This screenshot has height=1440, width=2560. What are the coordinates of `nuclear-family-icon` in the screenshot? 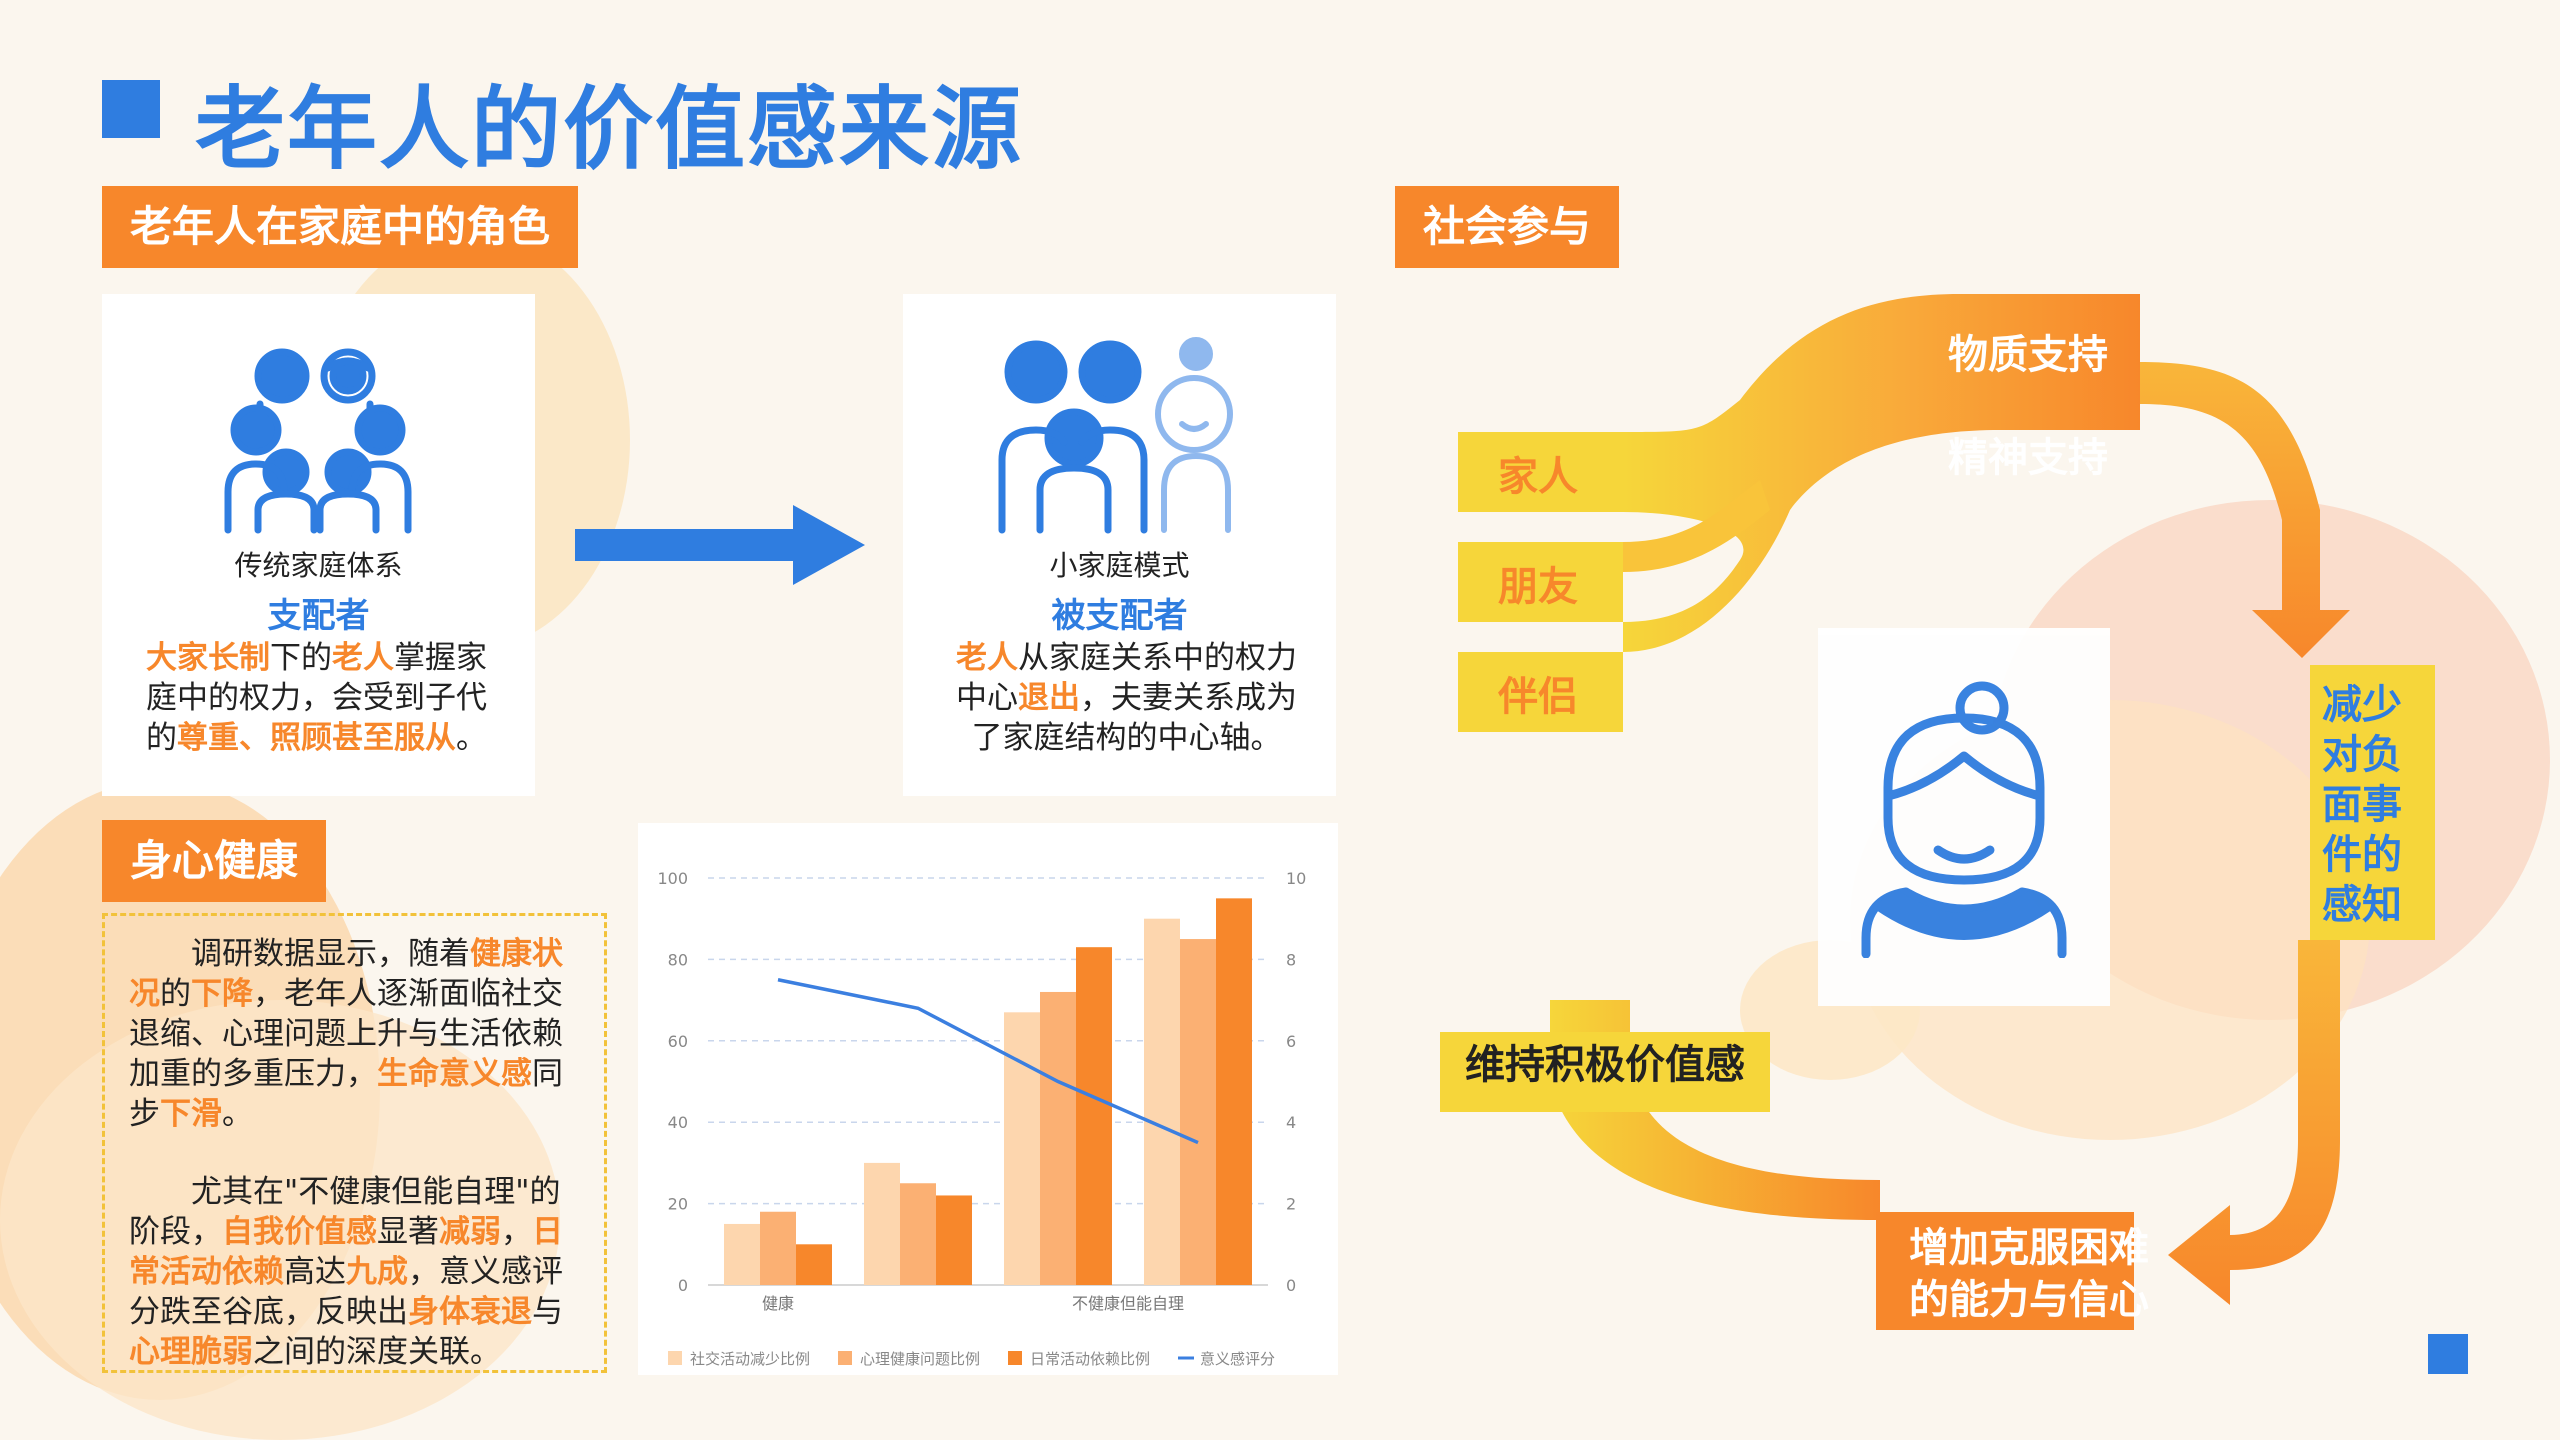 It's located at (1115, 435).